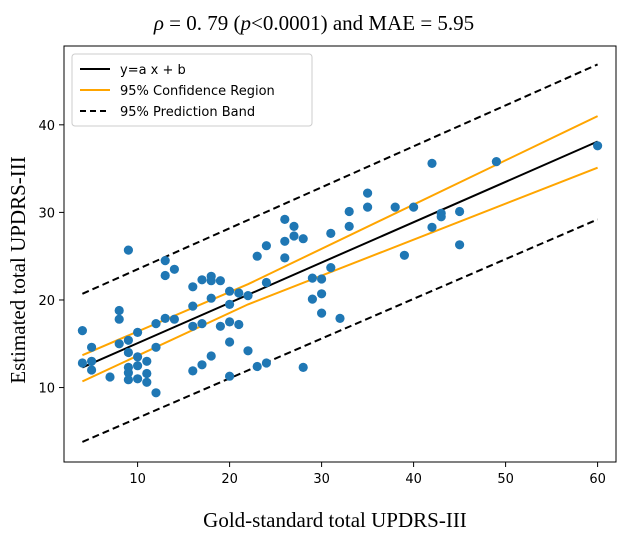  Describe the element at coordinates (18, 269) in the screenshot. I see `y-axis-label: Estimated total UPDRS-III` at that location.